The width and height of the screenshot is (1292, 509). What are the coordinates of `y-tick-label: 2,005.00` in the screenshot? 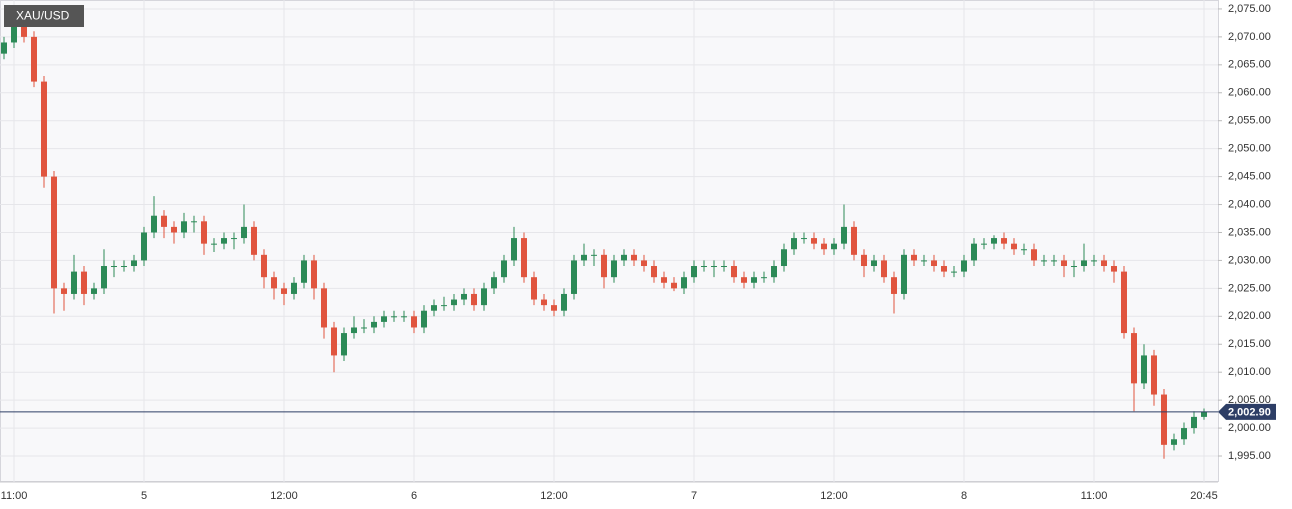 It's located at (1249, 400).